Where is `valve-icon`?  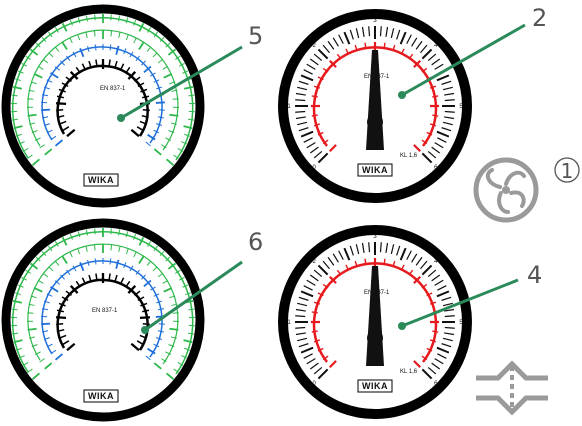 valve-icon is located at coordinates (512, 388).